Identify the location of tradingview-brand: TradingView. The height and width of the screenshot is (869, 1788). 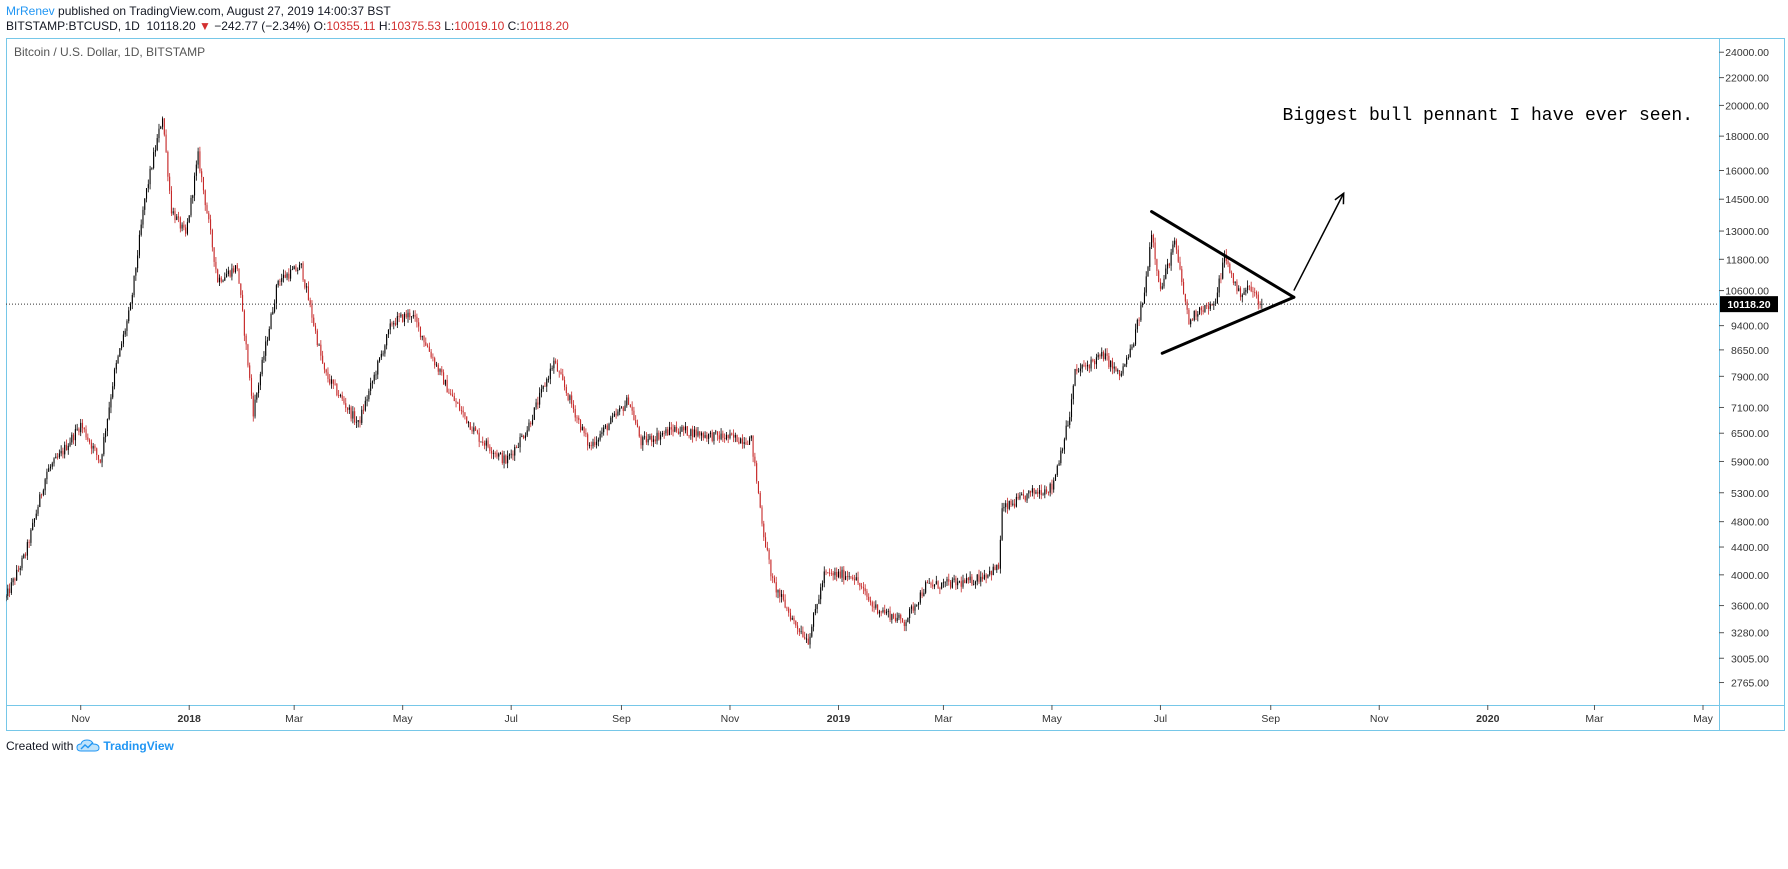
(138, 746).